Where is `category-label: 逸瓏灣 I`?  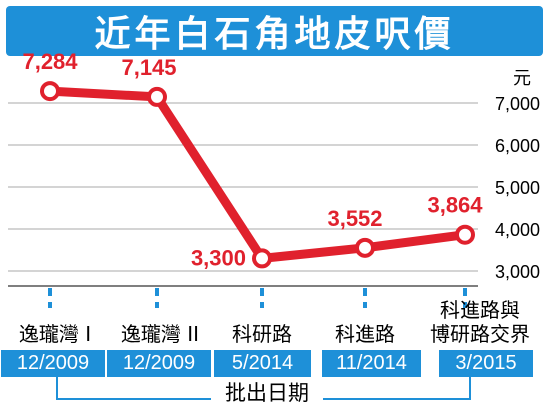 category-label: 逸瓏灣 I is located at coordinates (55, 334).